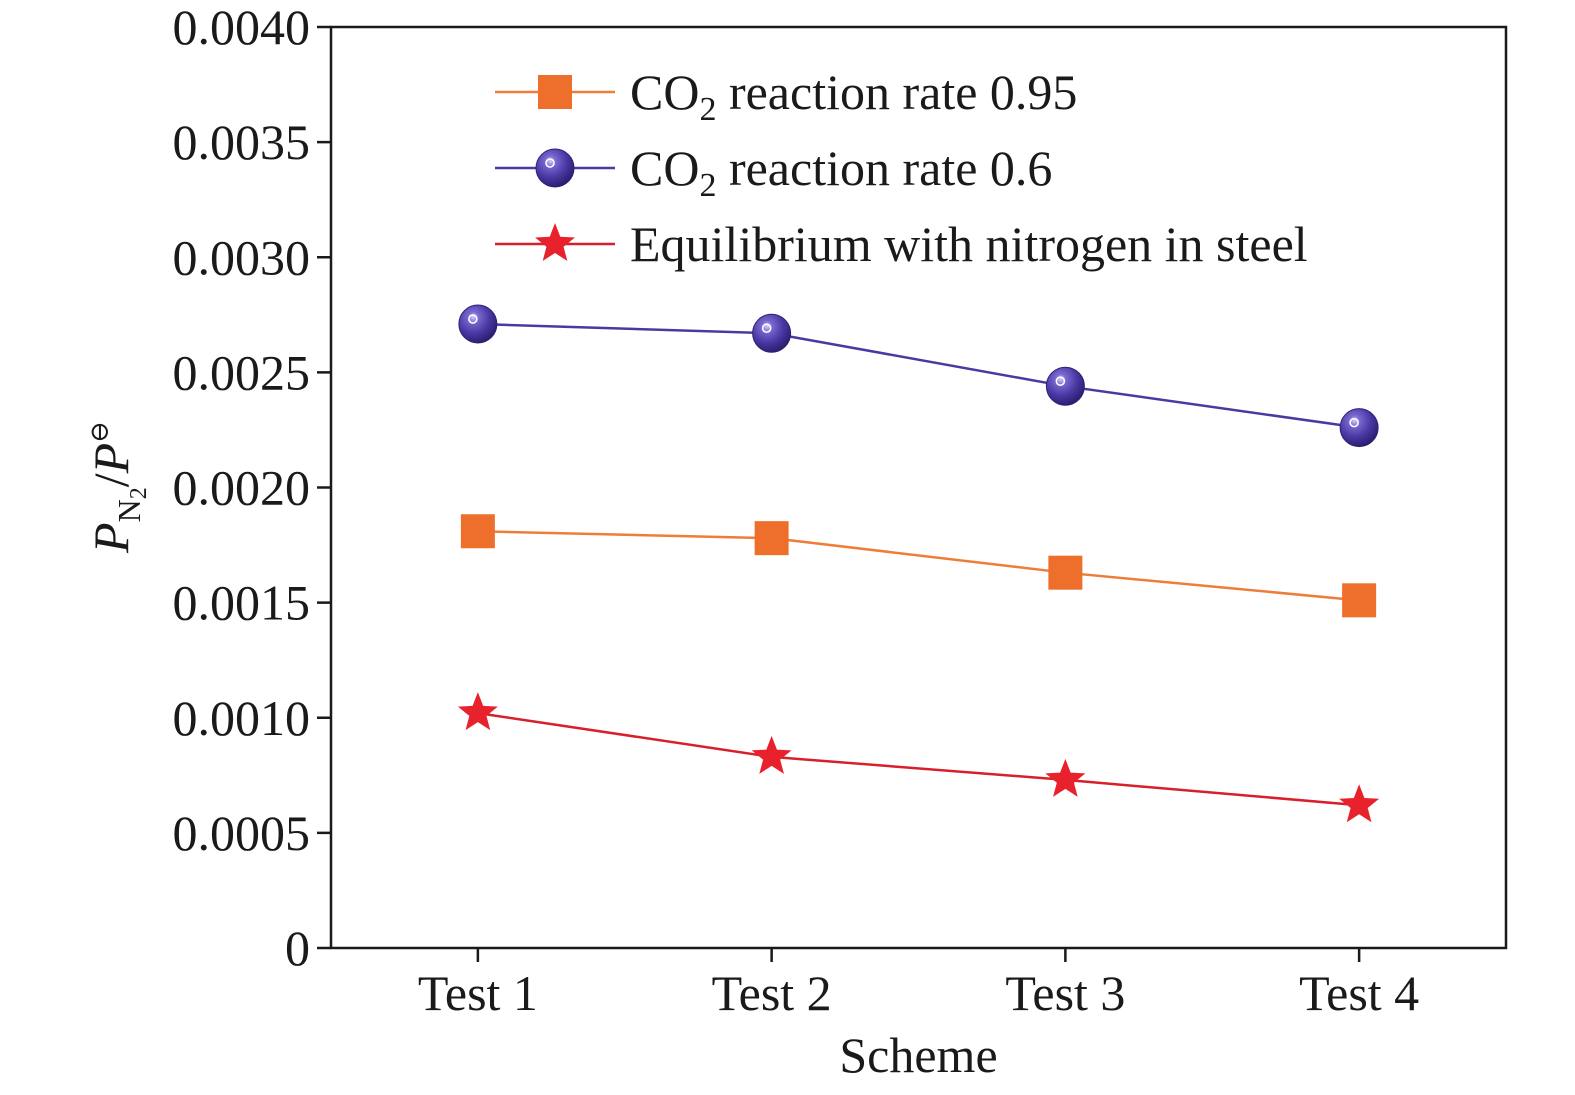 This screenshot has width=1575, height=1095. I want to click on legend-label: CO2 reaction rate 0.95, so click(853, 96).